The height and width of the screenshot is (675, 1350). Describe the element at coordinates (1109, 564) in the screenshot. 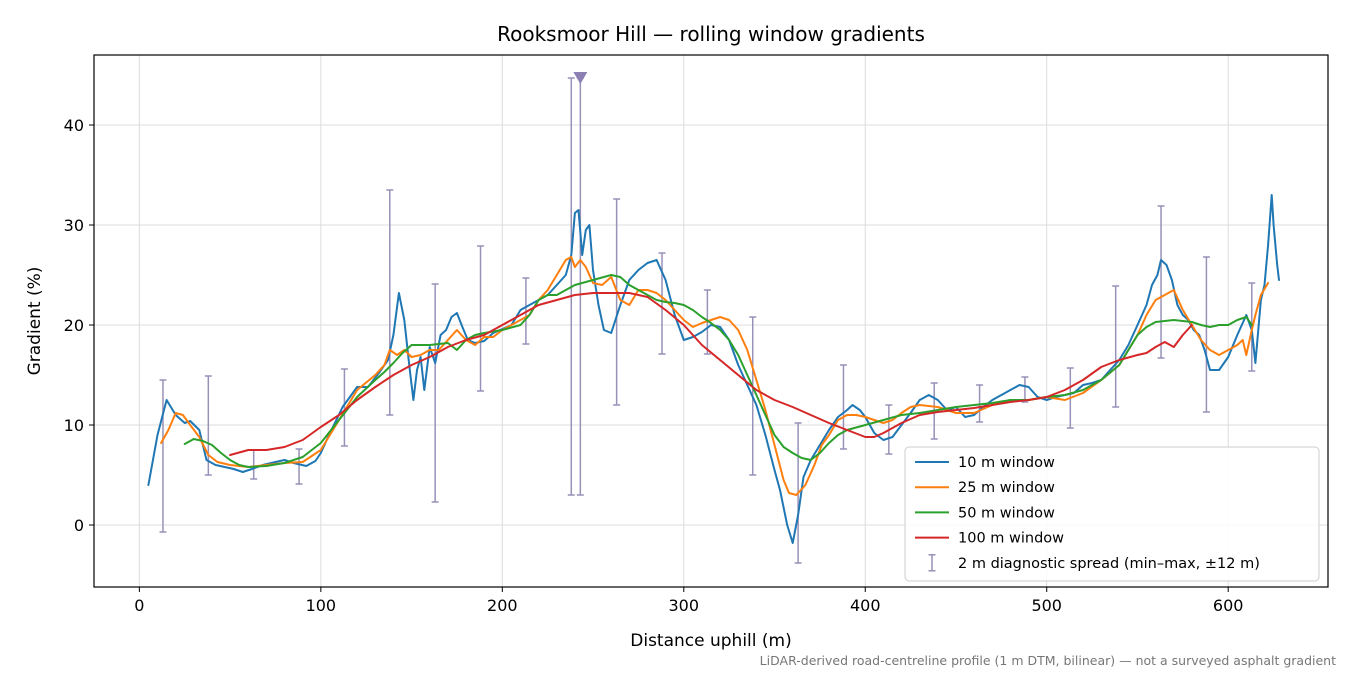

I see `legend-label: 2 m diagnostic spread (min–max, ±12 m)` at that location.